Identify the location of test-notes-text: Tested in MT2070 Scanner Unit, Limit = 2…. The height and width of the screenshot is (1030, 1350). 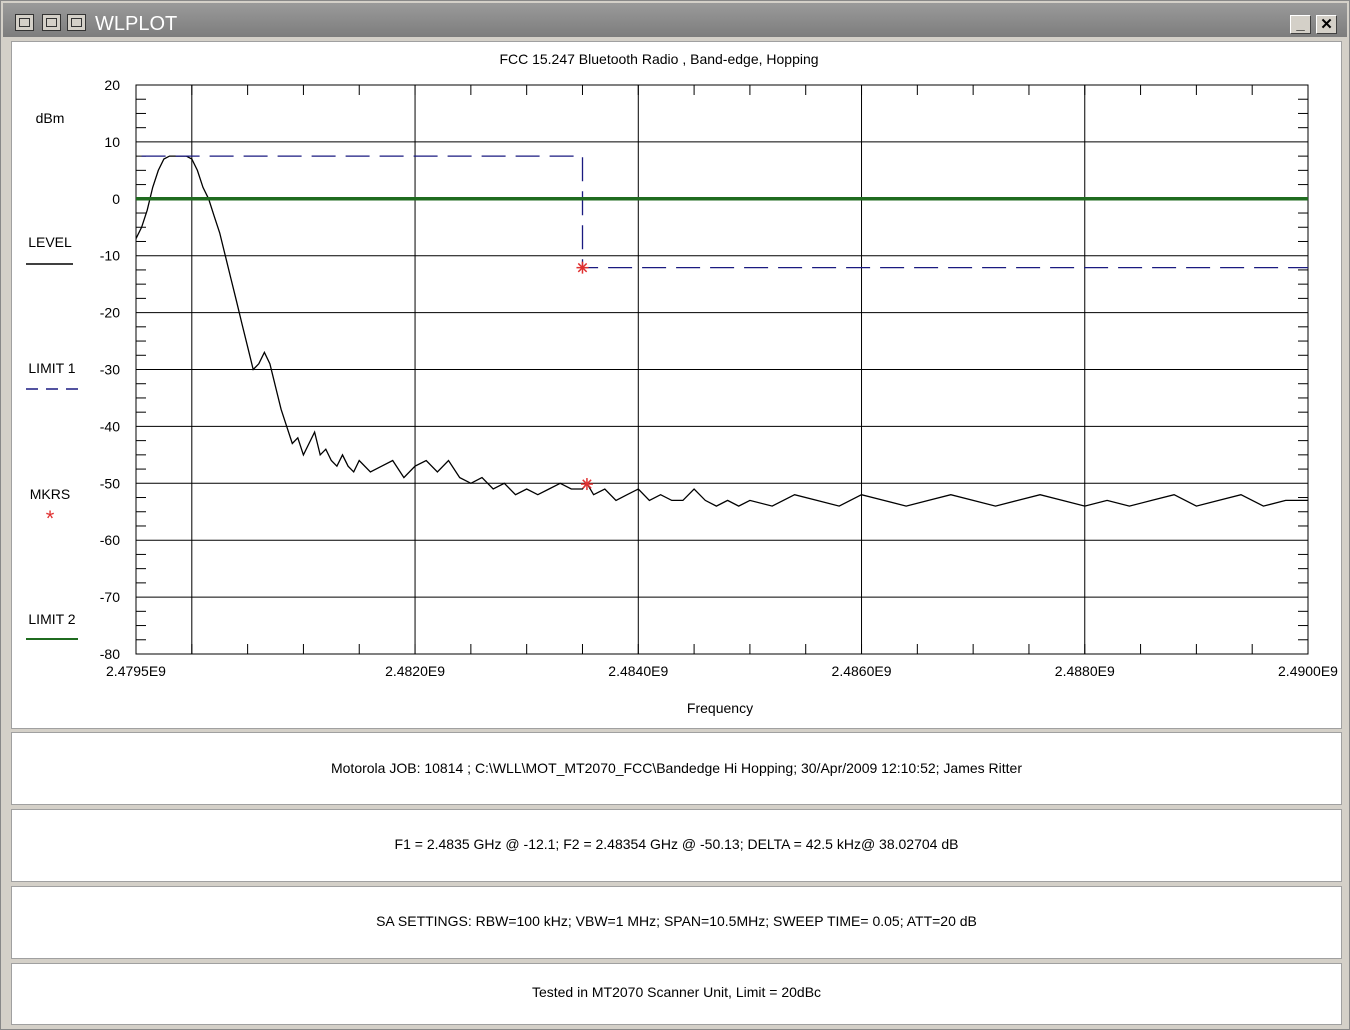
(676, 992).